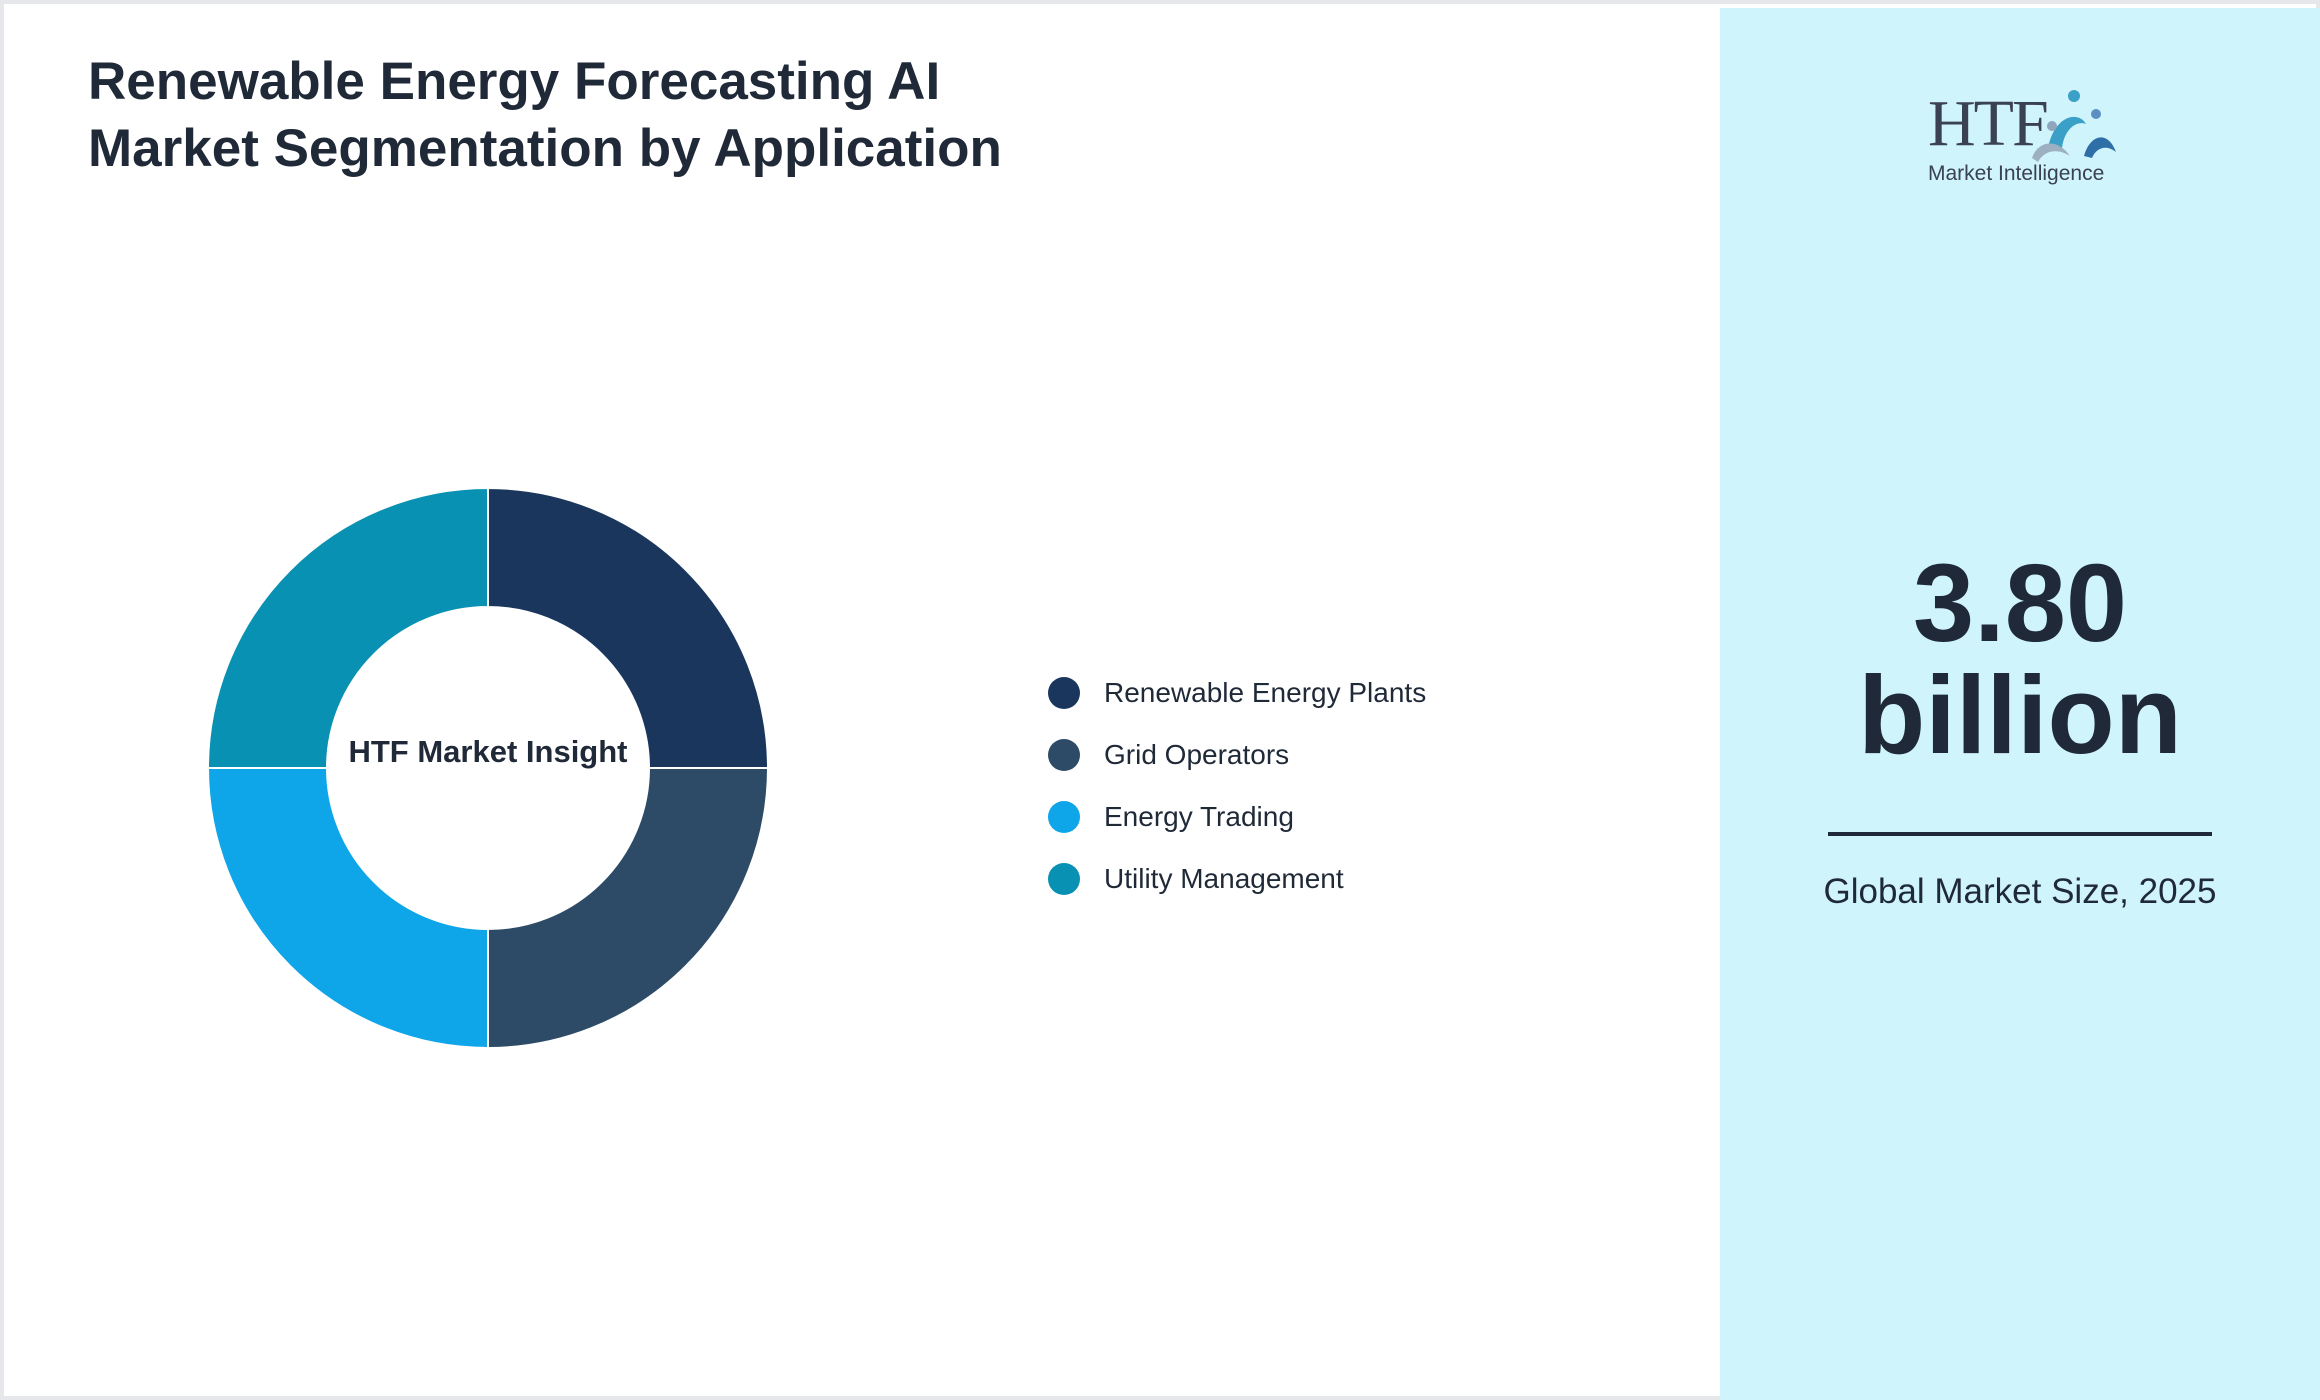 The image size is (2320, 1400). I want to click on logo-wordmark: HTF, so click(1988, 123).